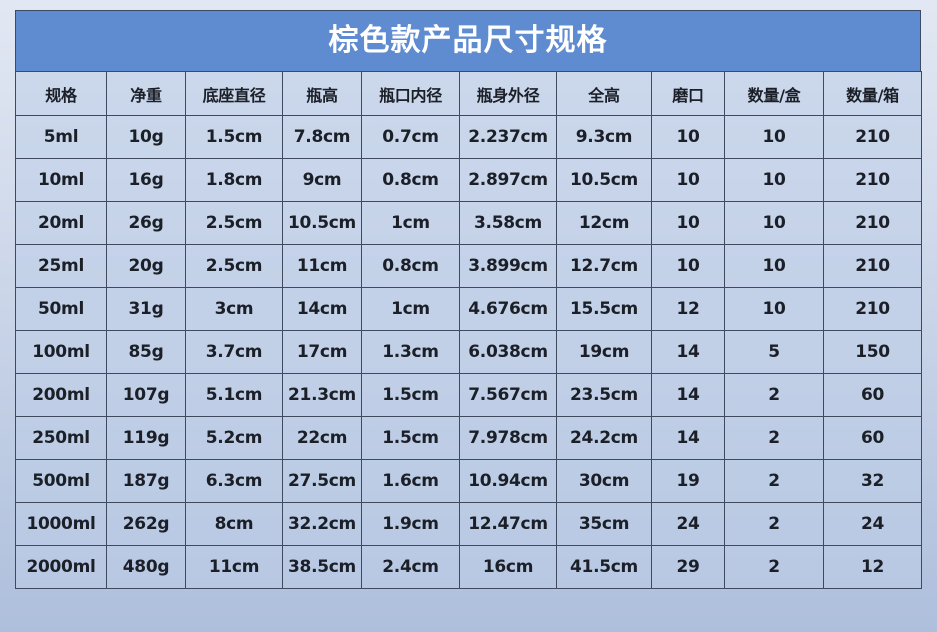  What do you see at coordinates (872, 567) in the screenshot?
I see `table-cell: 12` at bounding box center [872, 567].